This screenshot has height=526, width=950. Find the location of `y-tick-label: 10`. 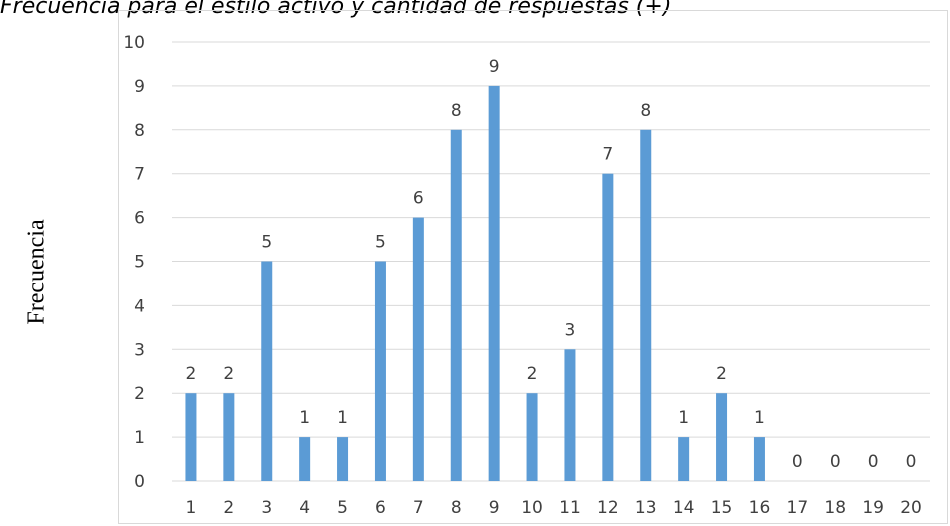

y-tick-label: 10 is located at coordinates (134, 43).